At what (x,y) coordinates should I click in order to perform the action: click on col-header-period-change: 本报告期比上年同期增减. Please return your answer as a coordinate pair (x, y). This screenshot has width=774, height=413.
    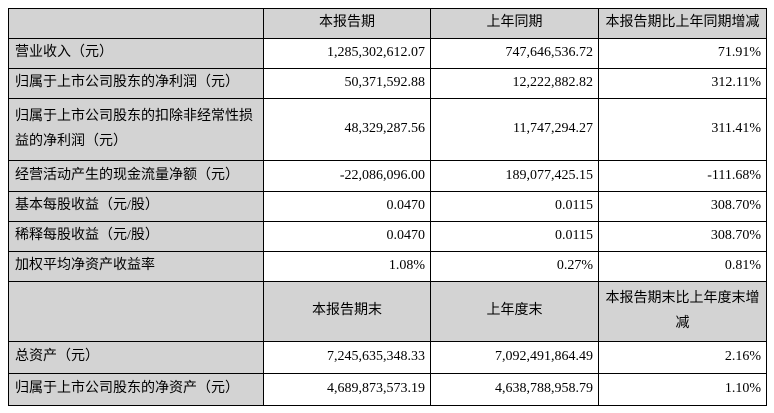
    Looking at the image, I should click on (682, 23).